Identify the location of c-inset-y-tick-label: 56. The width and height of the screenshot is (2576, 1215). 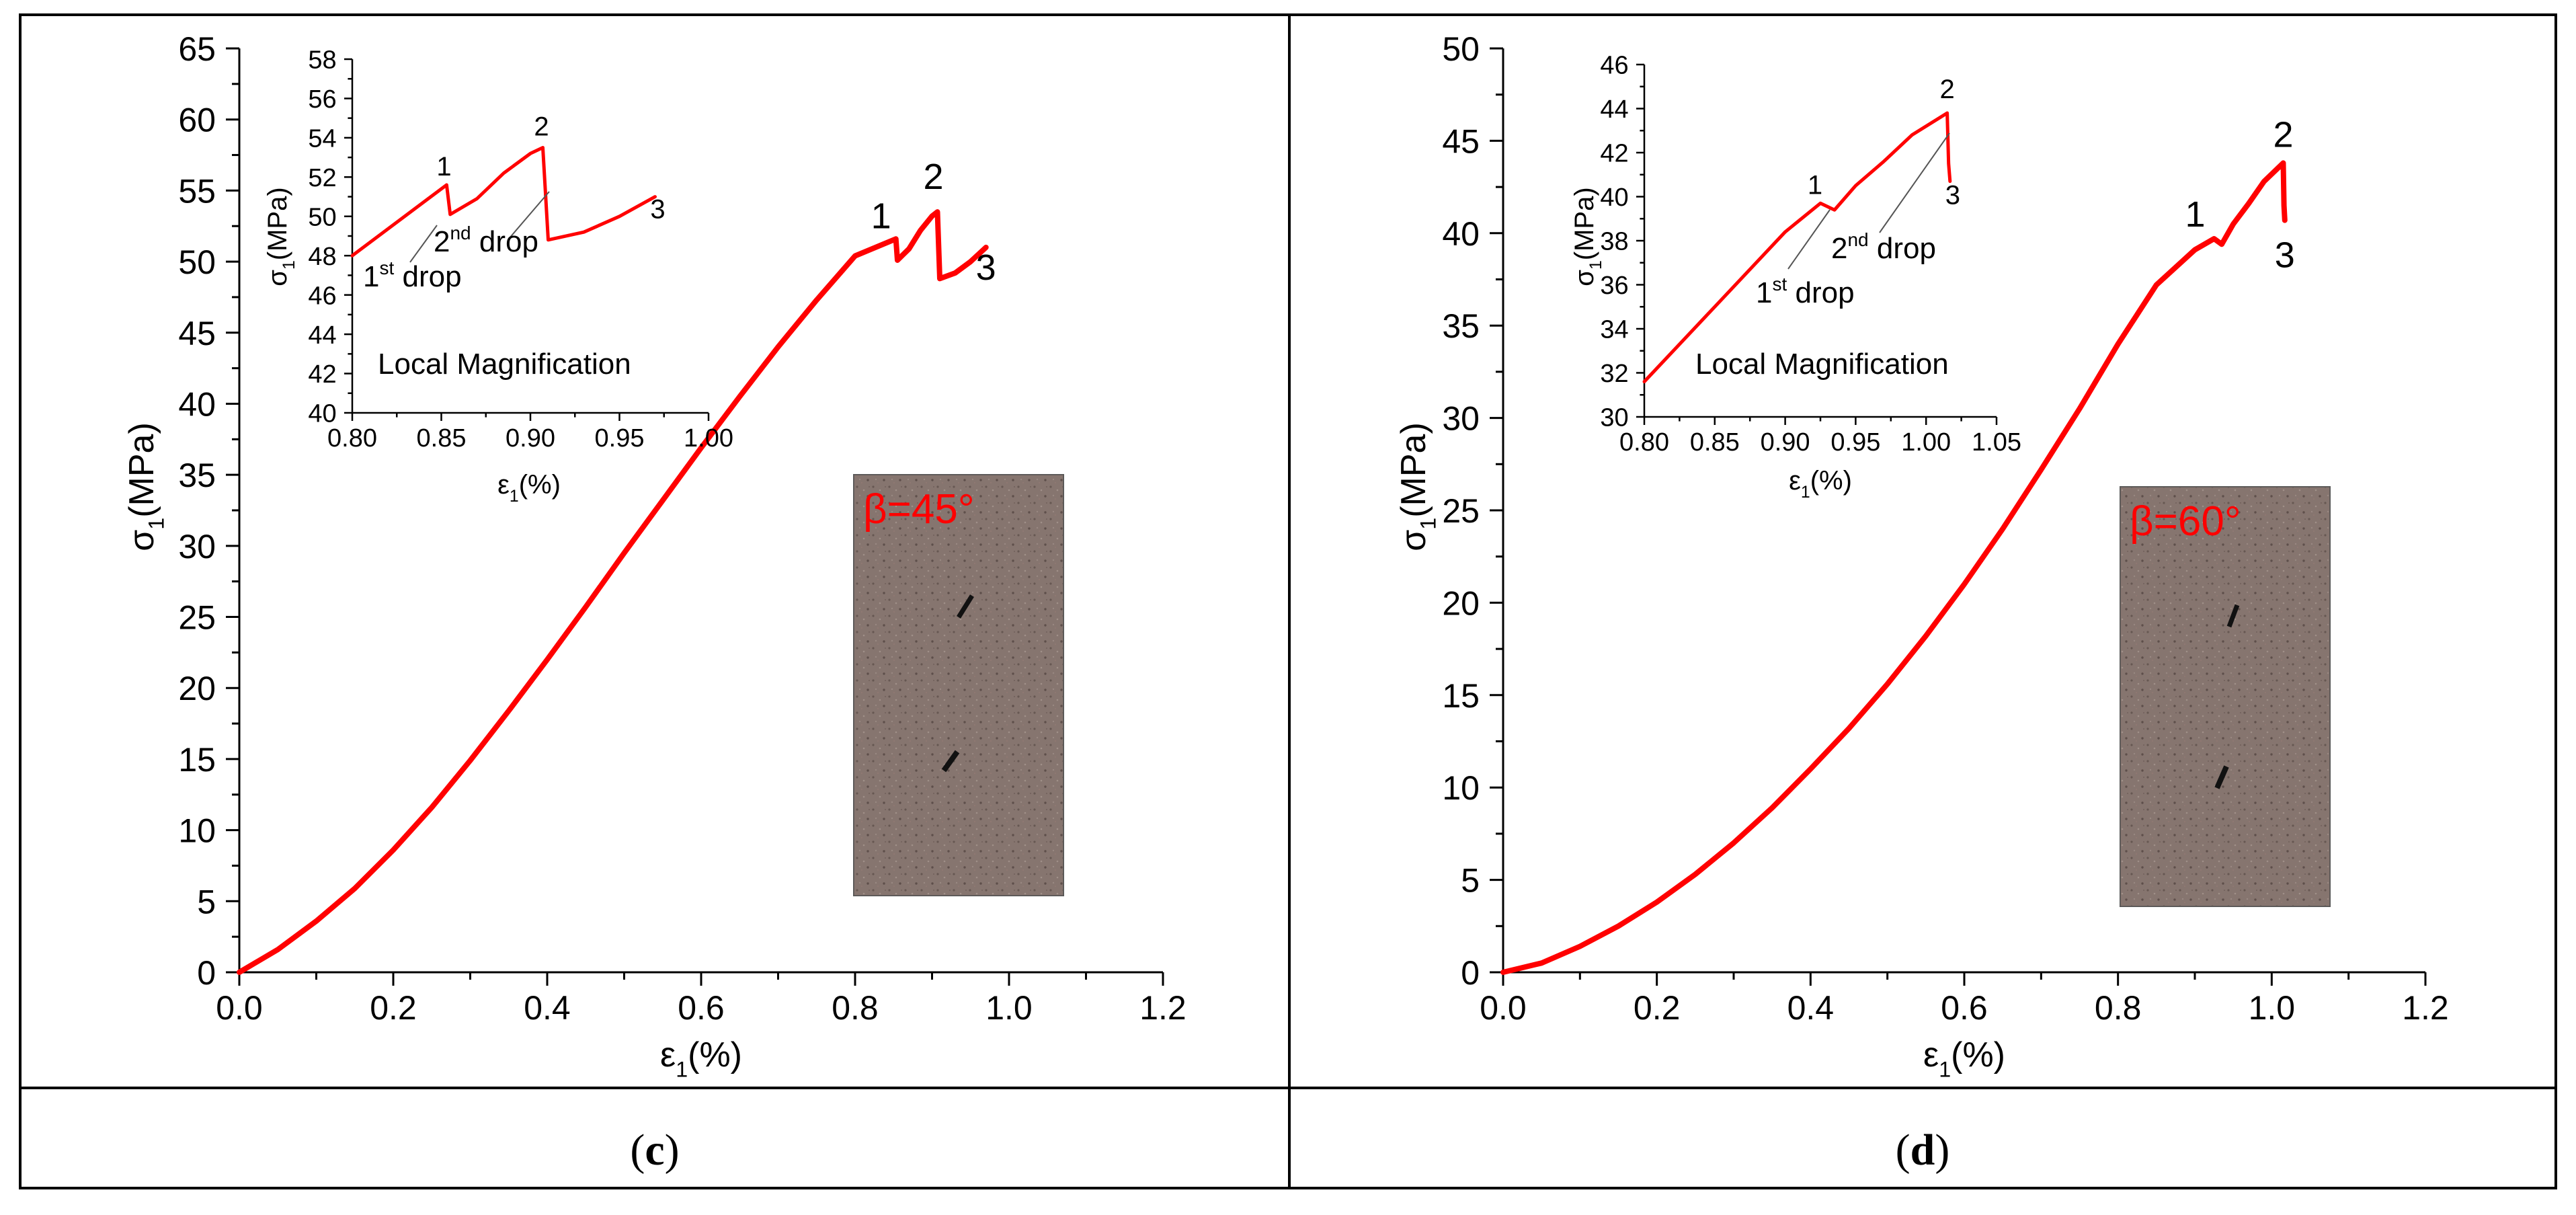
(322, 99).